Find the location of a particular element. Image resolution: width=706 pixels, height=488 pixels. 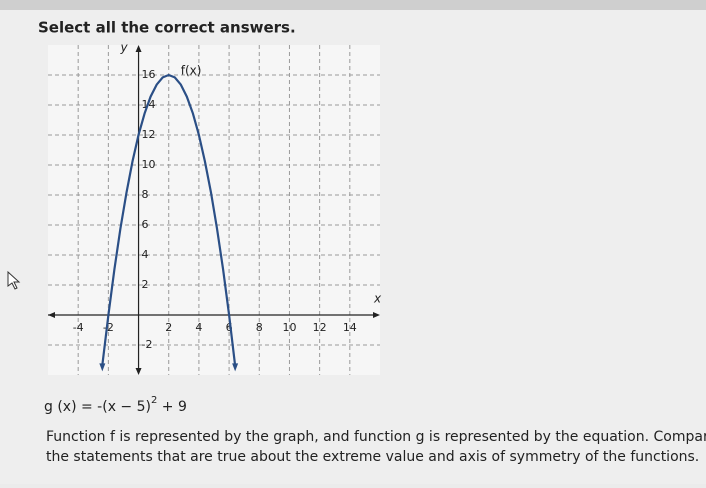

top-bar is located at coordinates (353, 5).